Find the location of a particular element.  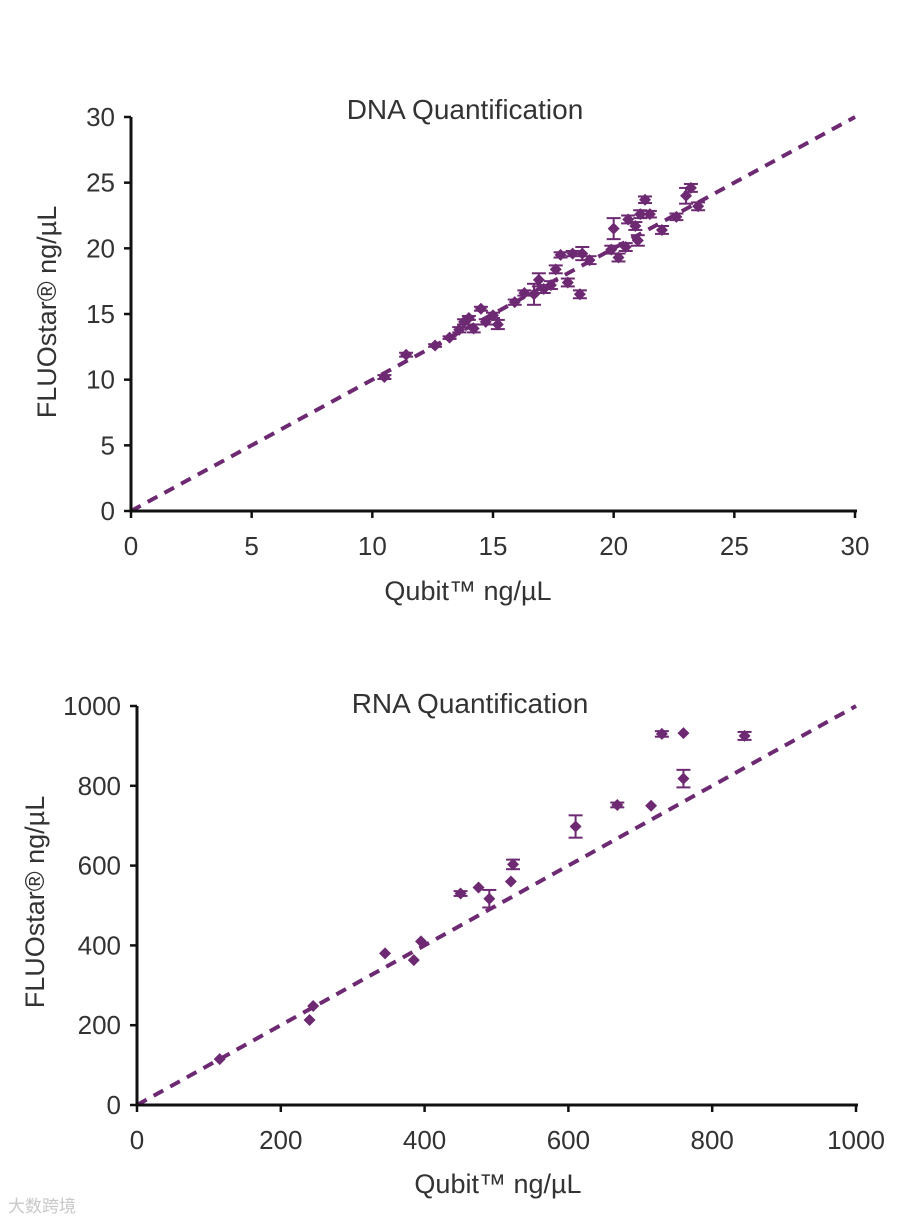

dna-y-tick-label-2: 10 is located at coordinates (100, 380).